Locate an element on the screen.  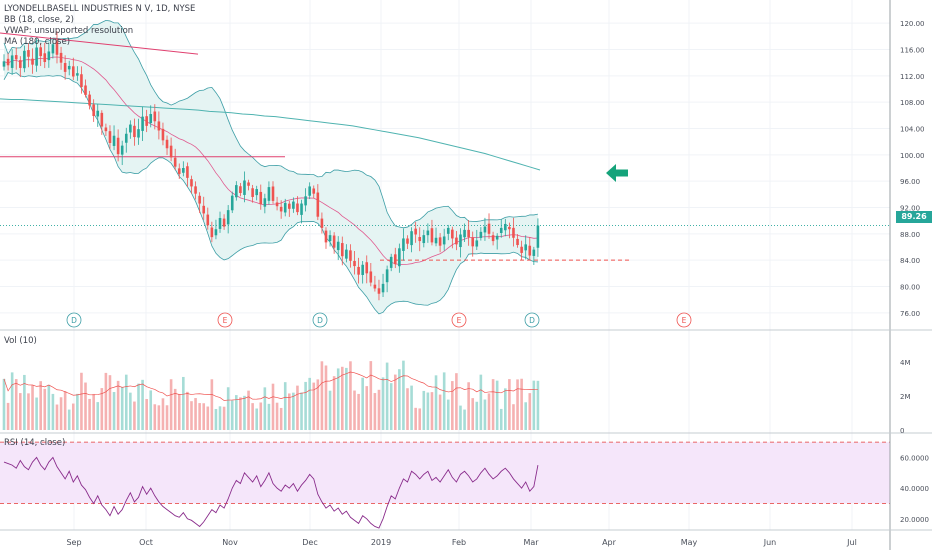
event-label: D is located at coordinates (320, 320).